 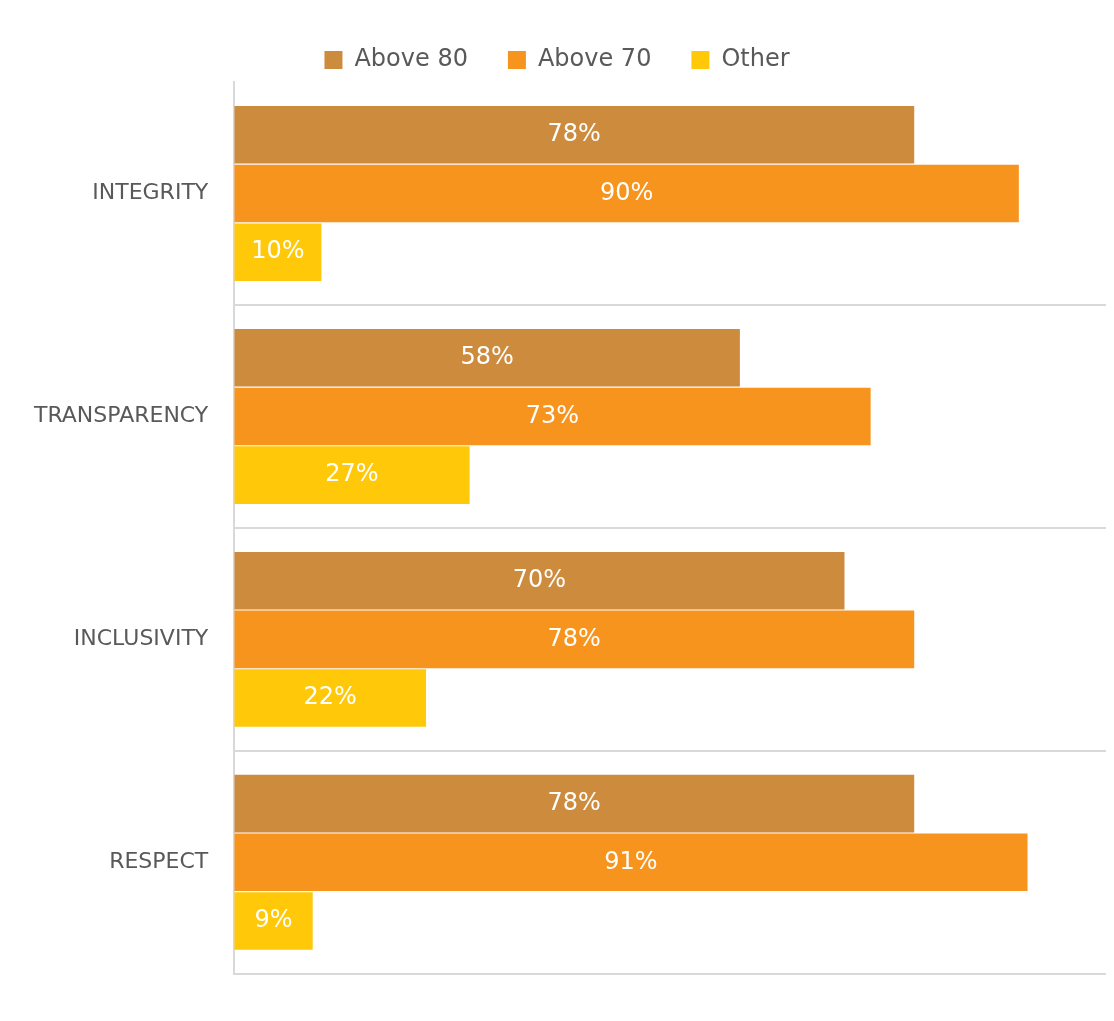 I want to click on data-label: 90%, so click(x=626, y=191).